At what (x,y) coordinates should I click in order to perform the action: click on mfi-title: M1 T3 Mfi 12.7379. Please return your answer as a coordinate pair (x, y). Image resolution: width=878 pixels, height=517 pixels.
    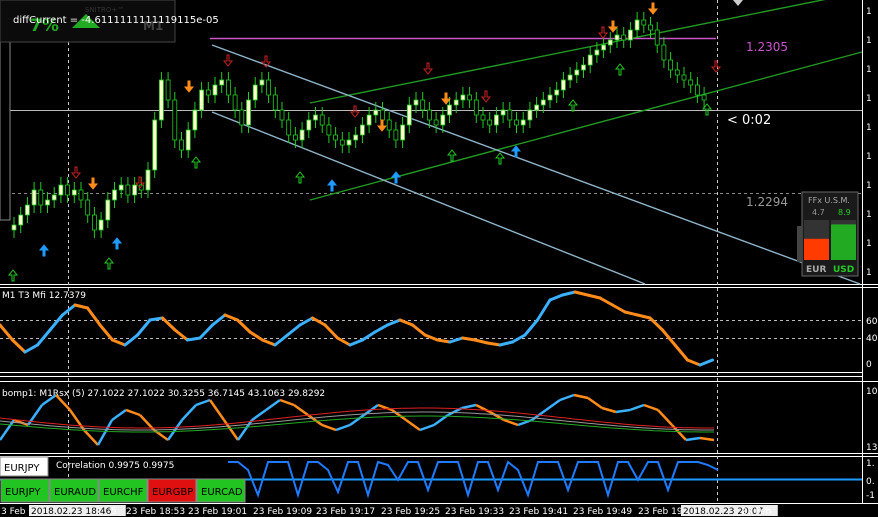
    Looking at the image, I should click on (44, 296).